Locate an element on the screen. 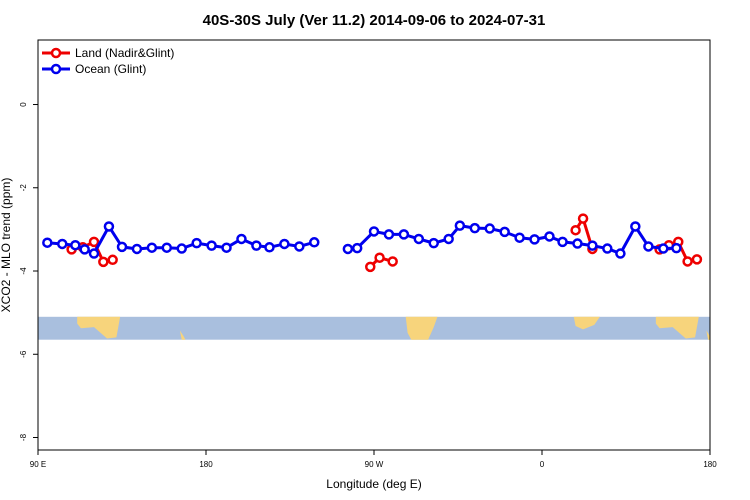 The image size is (750, 500). legend: Land (Nadir&Glint) Ocean (Glint) is located at coordinates (108, 61).